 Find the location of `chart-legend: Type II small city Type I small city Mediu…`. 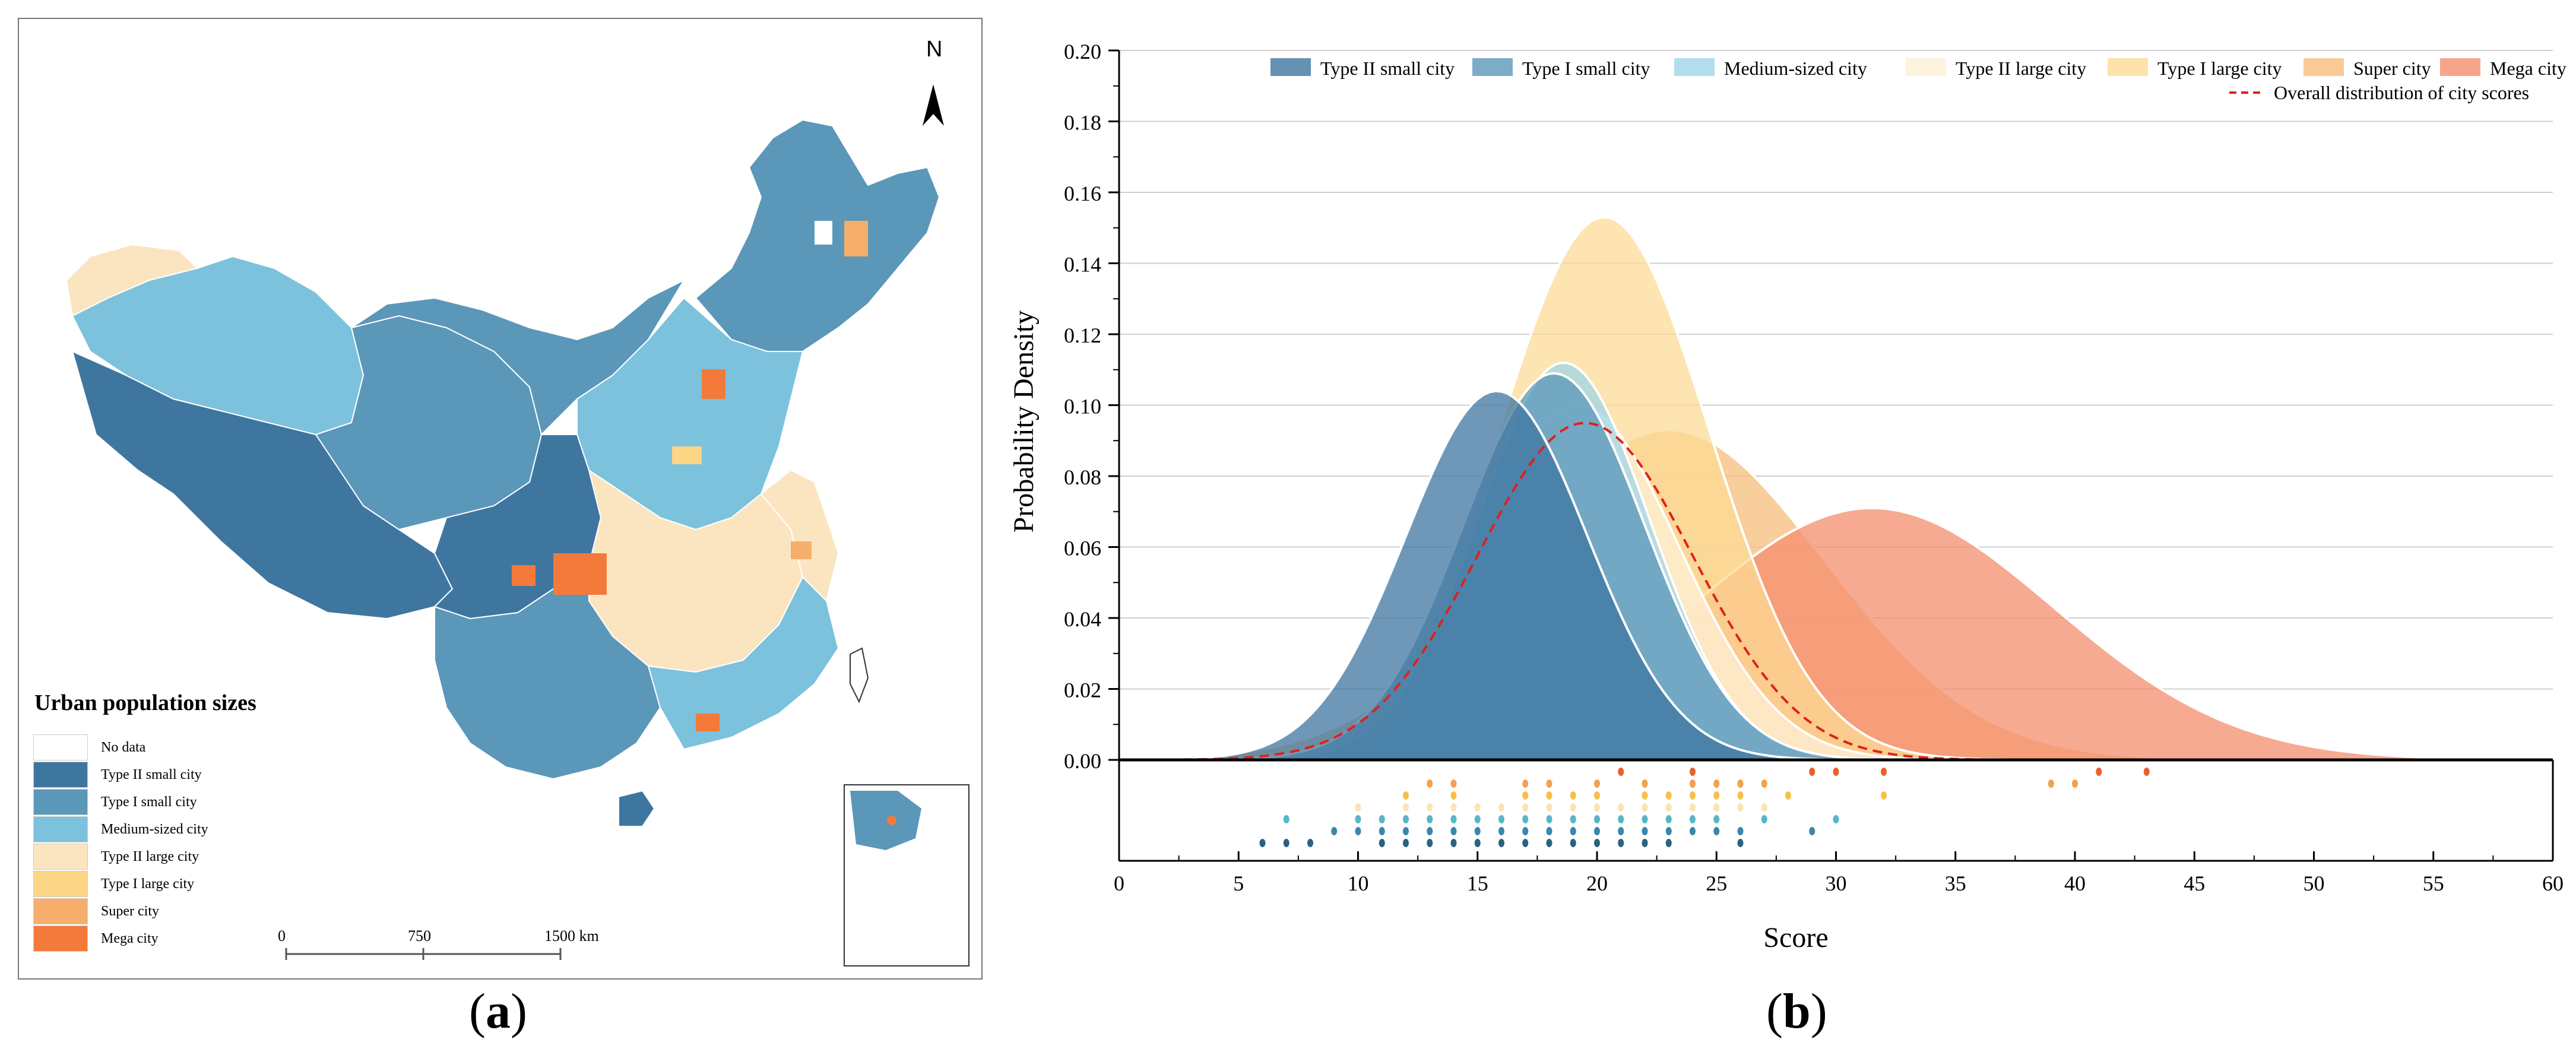

chart-legend: Type II small city Type I small city Mediu… is located at coordinates (1919, 81).